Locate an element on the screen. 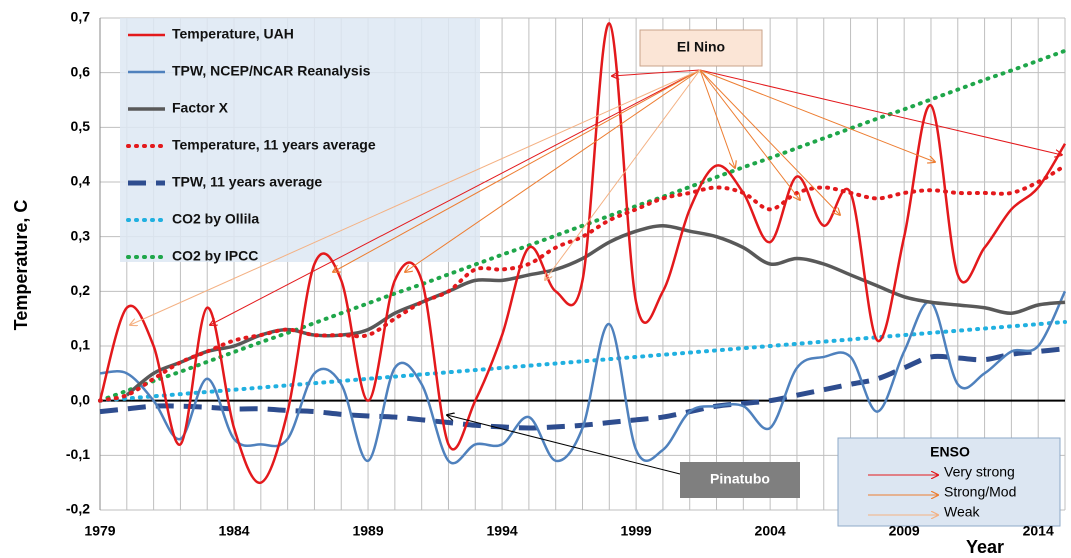 Image resolution: width=1071 pixels, height=558 pixels. x-tick-label: 2014 is located at coordinates (1038, 531).